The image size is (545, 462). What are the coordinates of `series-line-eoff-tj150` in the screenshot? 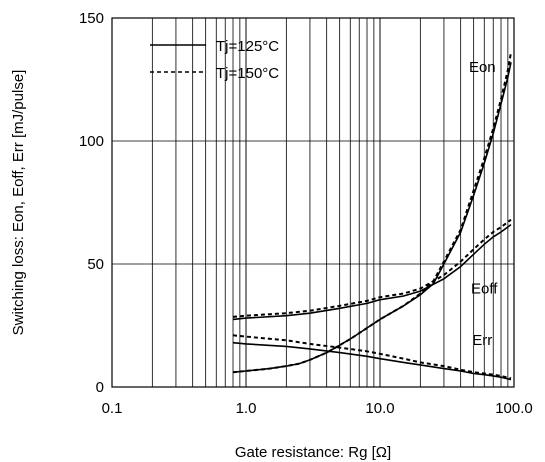 It's located at (372, 268).